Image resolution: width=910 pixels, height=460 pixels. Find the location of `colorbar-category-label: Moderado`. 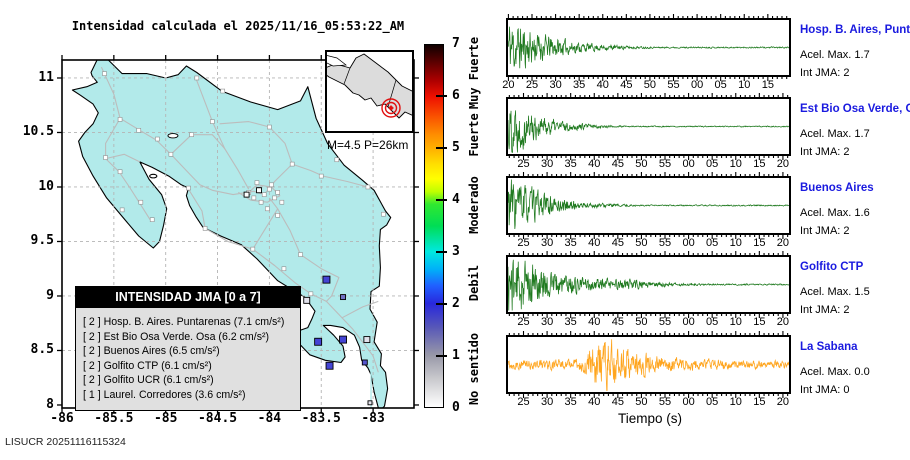

colorbar-category-label: Moderado is located at coordinates (474, 205).